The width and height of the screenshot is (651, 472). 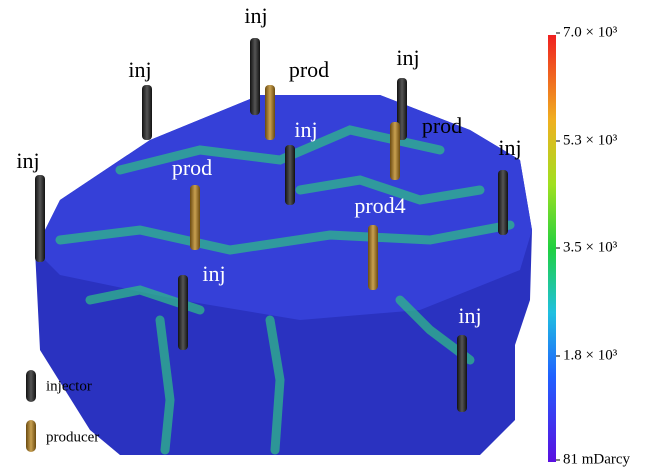 I want to click on colorbar, so click(x=552, y=248).